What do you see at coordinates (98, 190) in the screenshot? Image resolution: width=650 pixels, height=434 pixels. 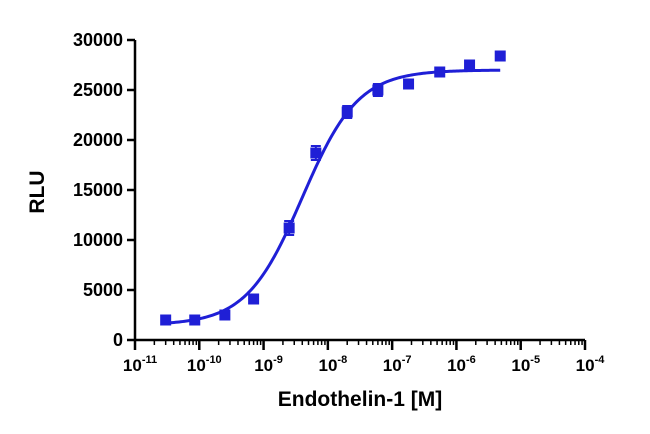 I see `y-tick-label: 15000` at bounding box center [98, 190].